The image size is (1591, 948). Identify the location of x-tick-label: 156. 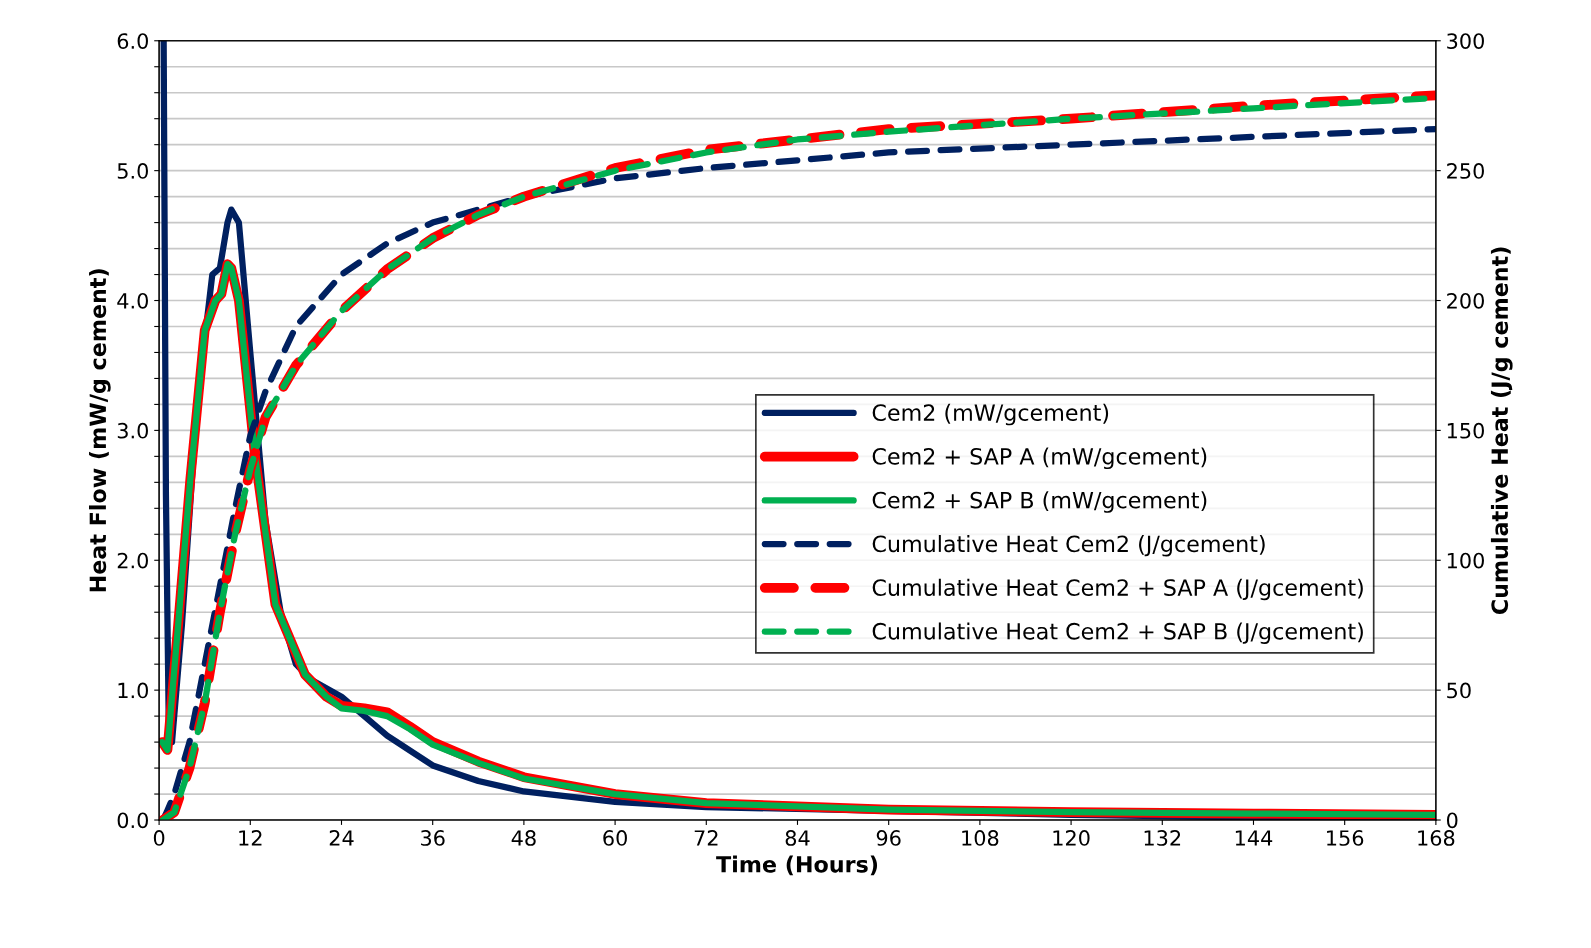
(1345, 838).